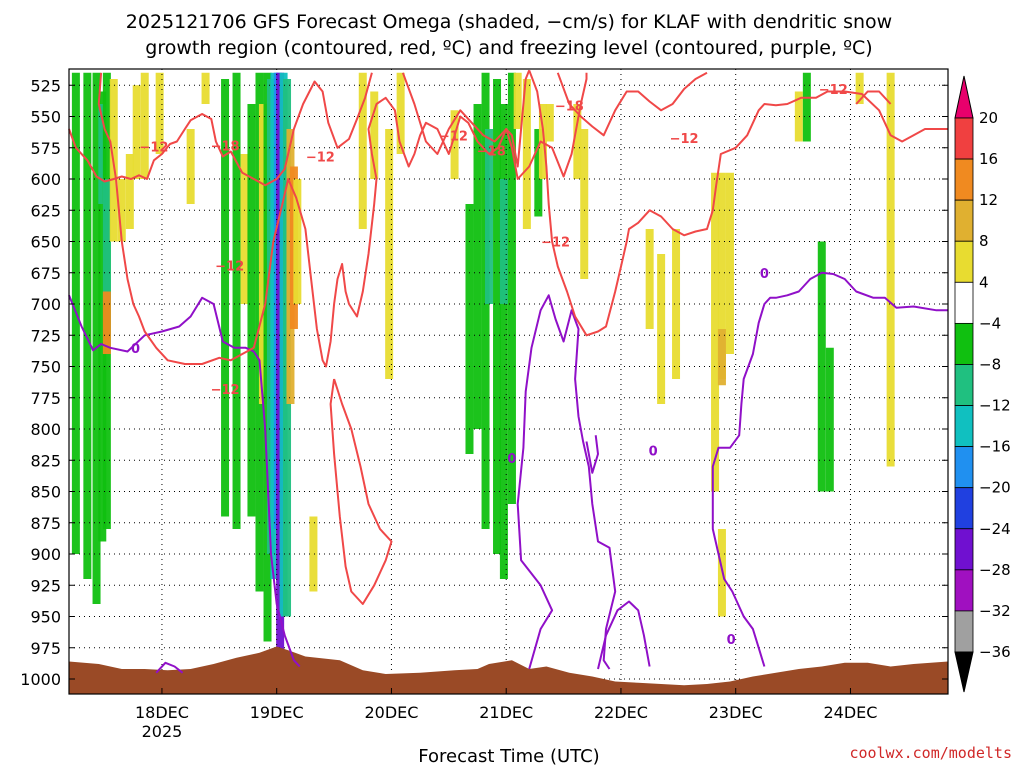 The image size is (1024, 768). What do you see at coordinates (930, 753) in the screenshot?
I see `credit-text: coolwx.com/modelts` at bounding box center [930, 753].